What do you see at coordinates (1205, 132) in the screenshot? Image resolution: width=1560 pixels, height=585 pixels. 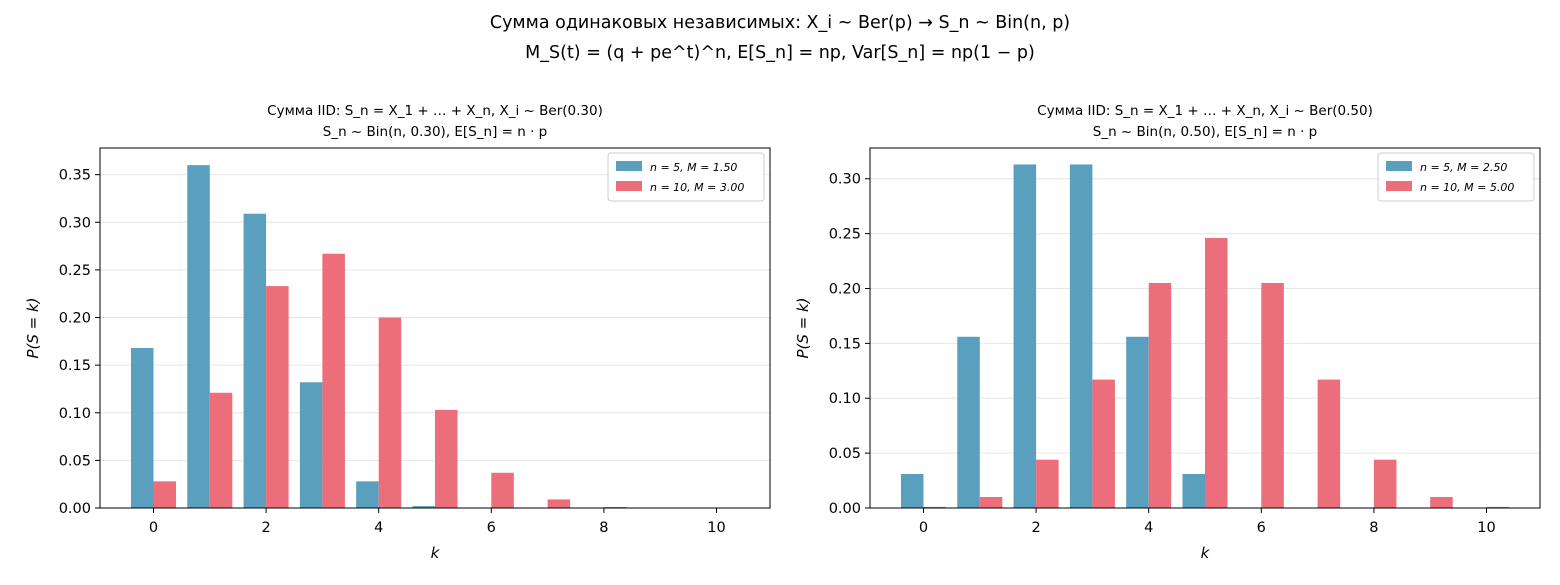 I see `panel-right-subtitle: S_n ~ Bin(n, 0.50), E[S_n] = n · p` at bounding box center [1205, 132].